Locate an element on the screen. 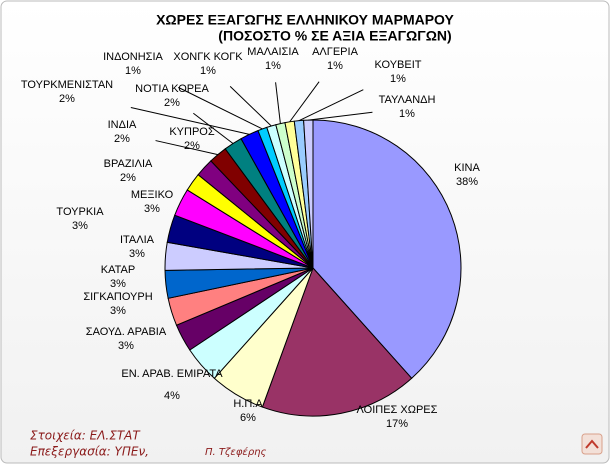 The image size is (610, 464). slice-value-label: 4% is located at coordinates (172, 396).